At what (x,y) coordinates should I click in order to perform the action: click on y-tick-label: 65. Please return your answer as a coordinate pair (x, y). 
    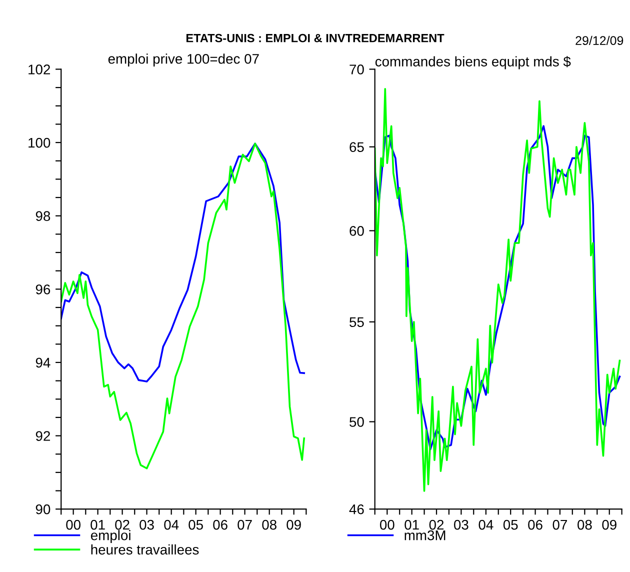
    Looking at the image, I should click on (357, 147).